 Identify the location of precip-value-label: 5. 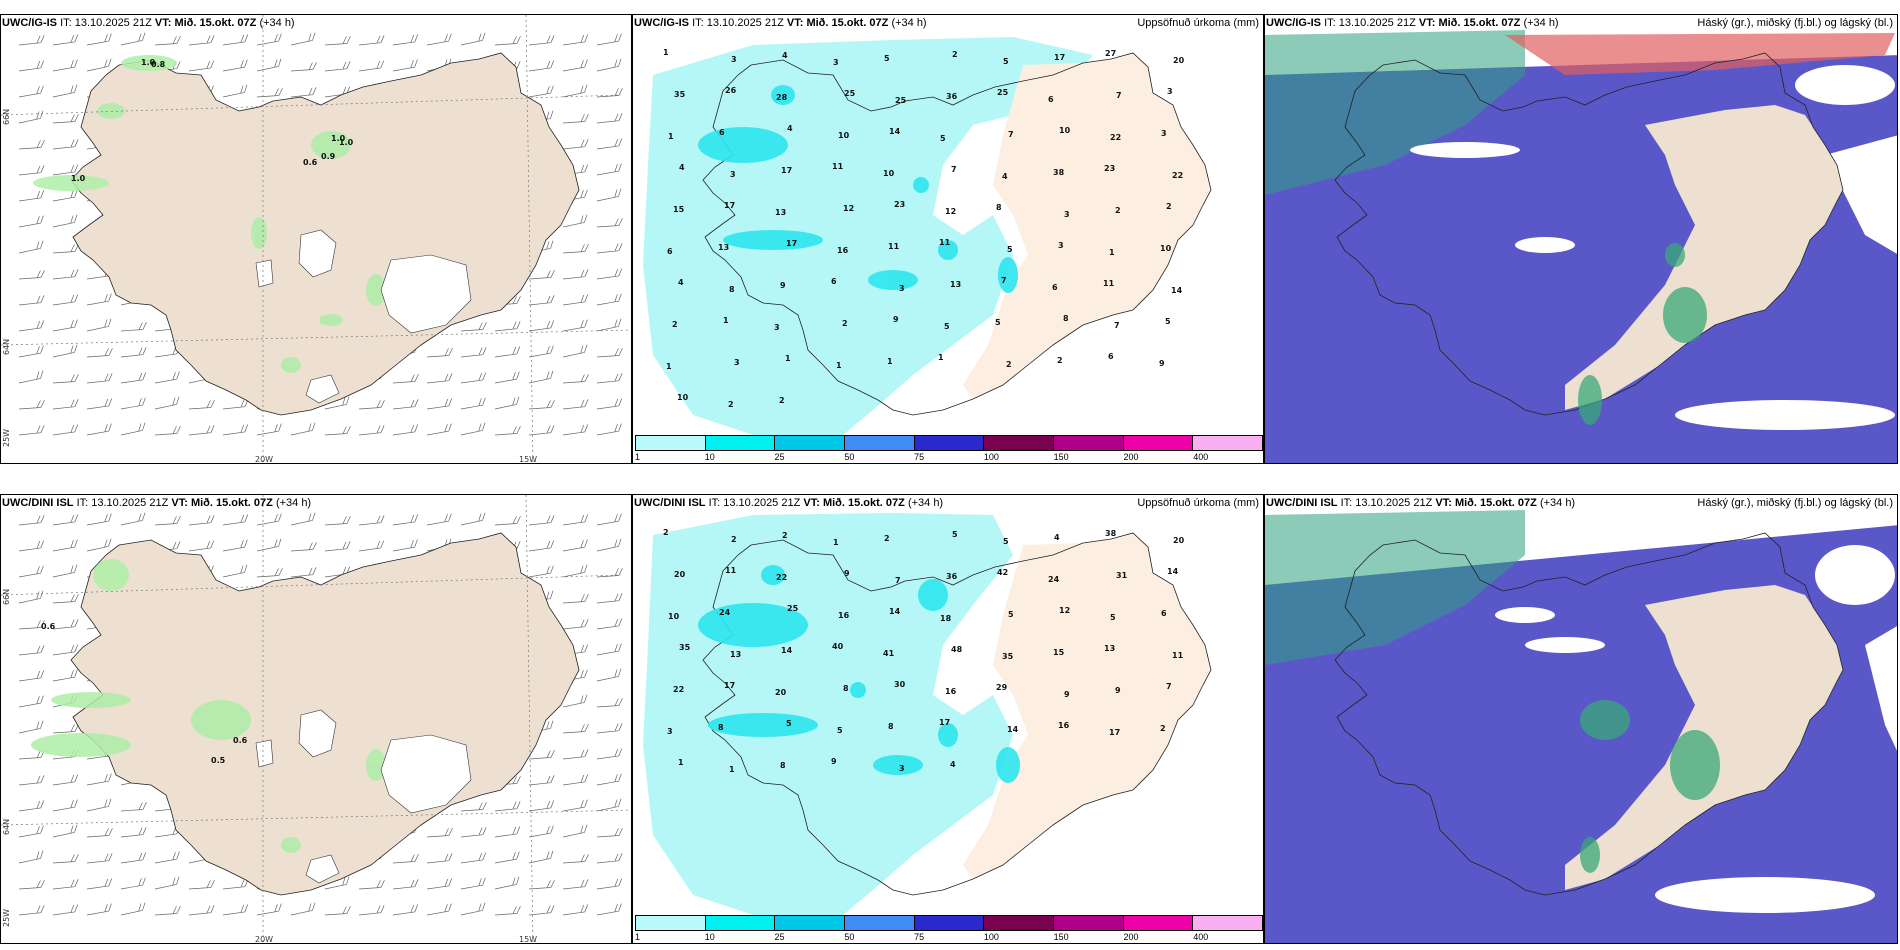
(1010, 249).